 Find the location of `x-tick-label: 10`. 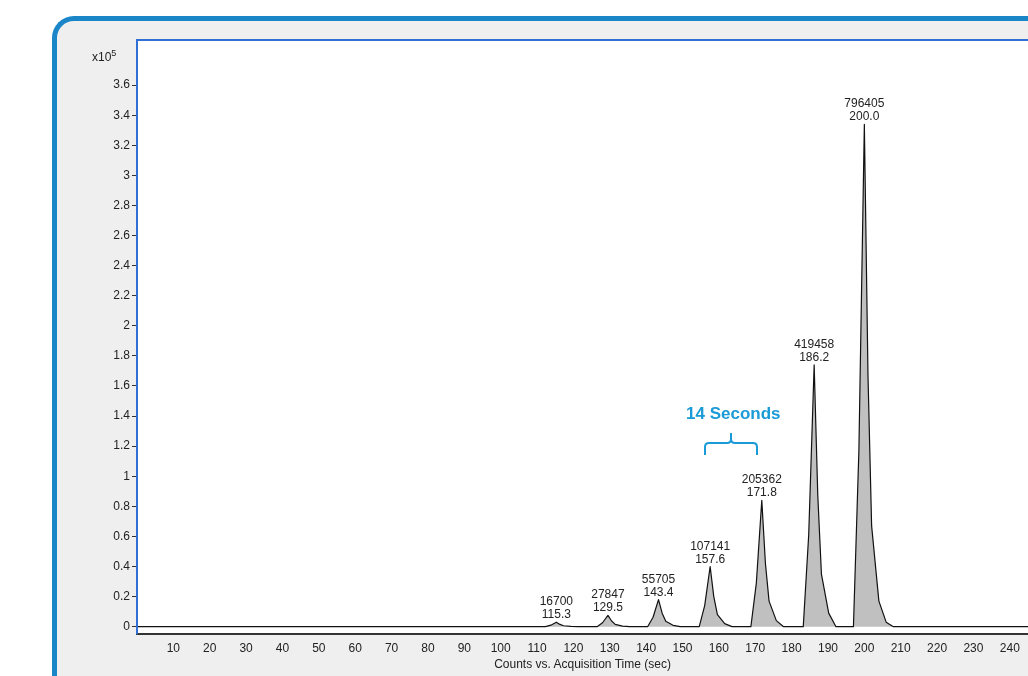

x-tick-label: 10 is located at coordinates (173, 647).